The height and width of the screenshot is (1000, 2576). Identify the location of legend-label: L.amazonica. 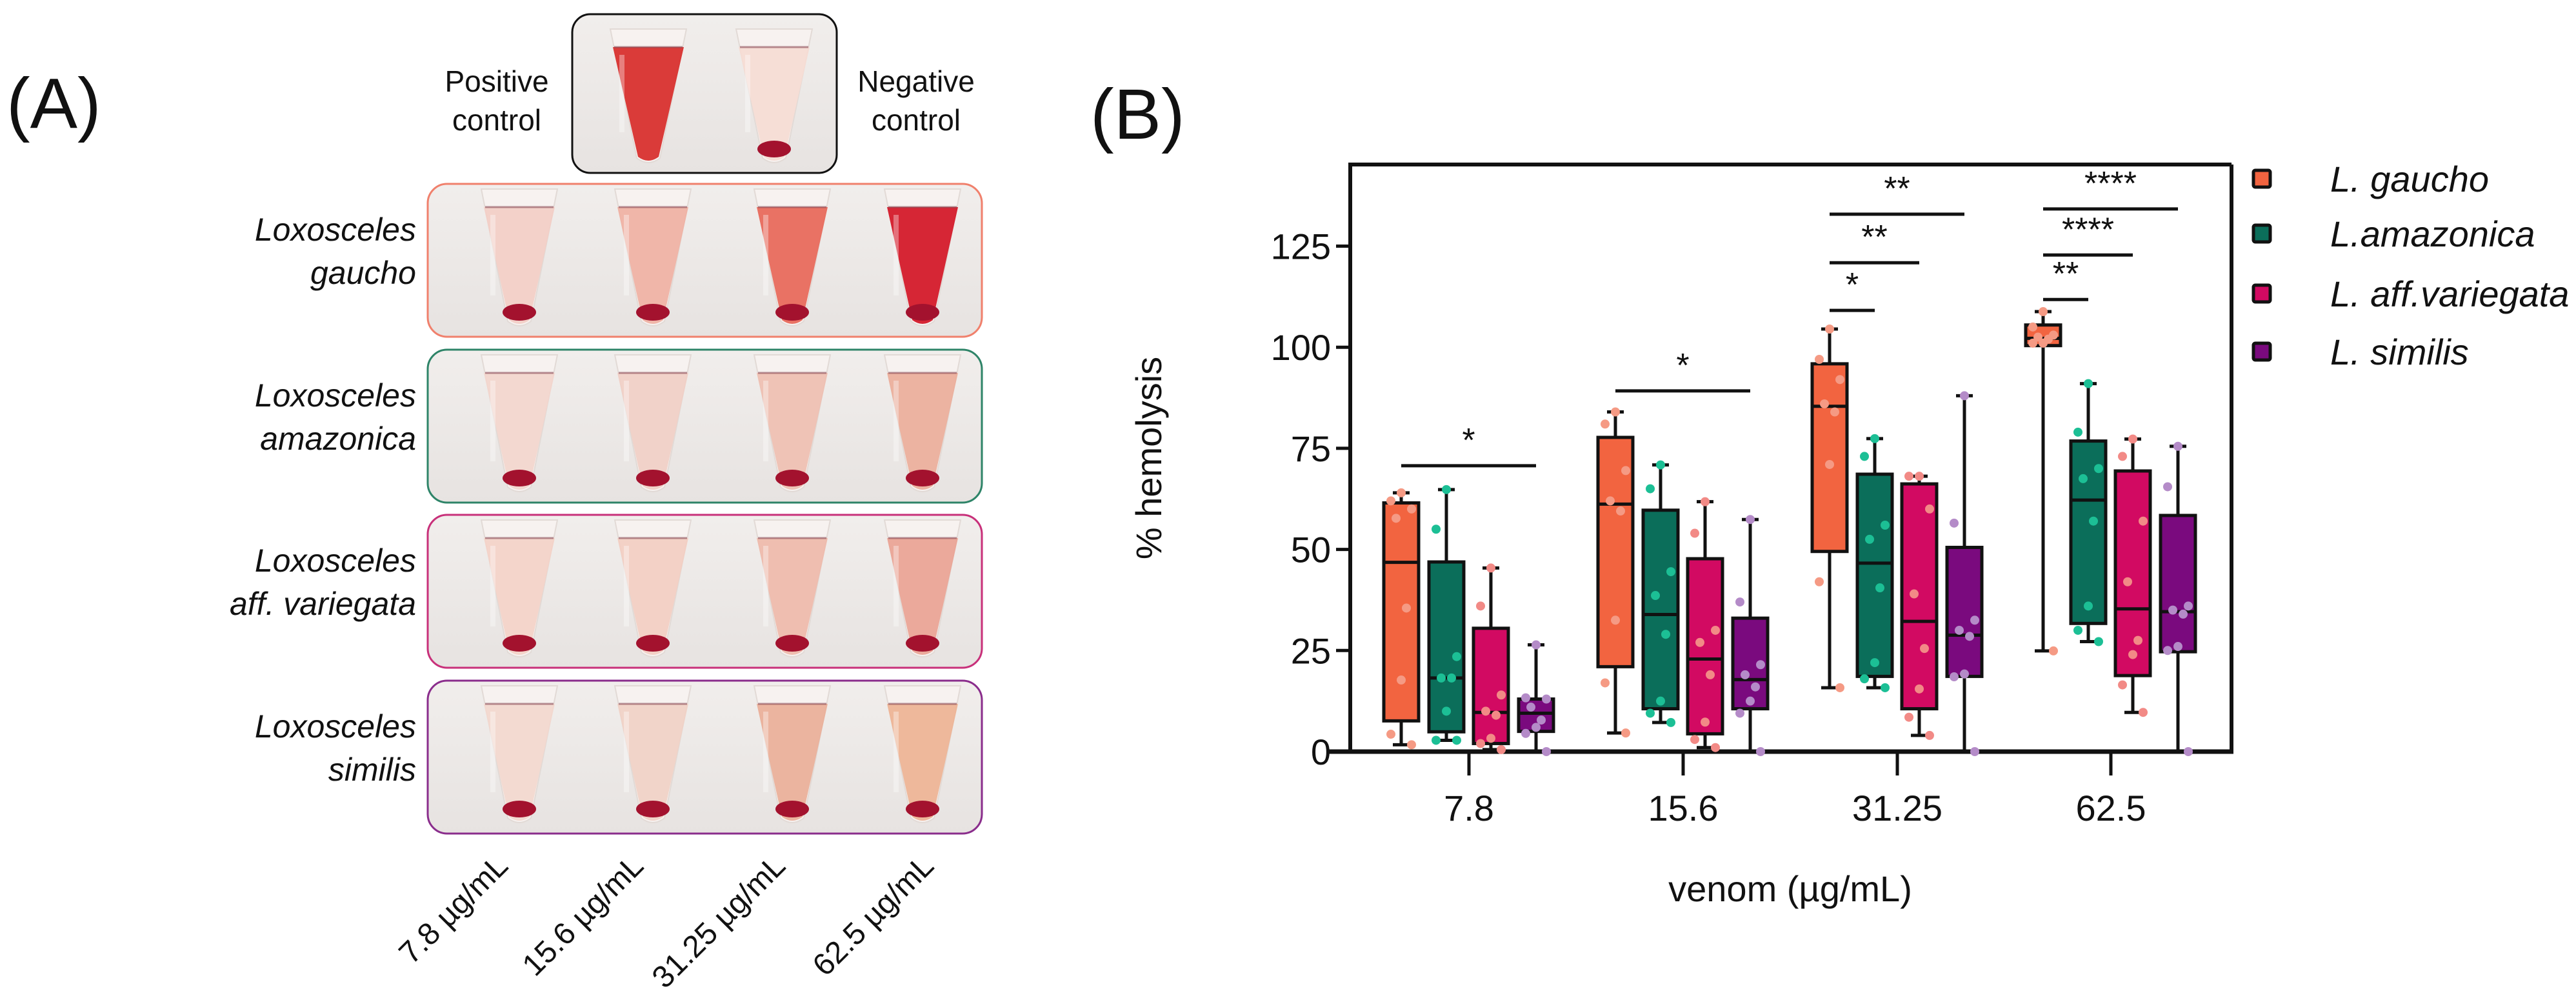
(2432, 234).